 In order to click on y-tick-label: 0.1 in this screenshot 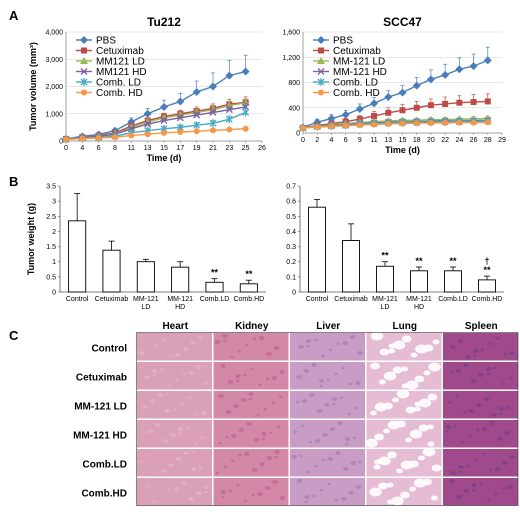, I will do `click(291, 277)`.